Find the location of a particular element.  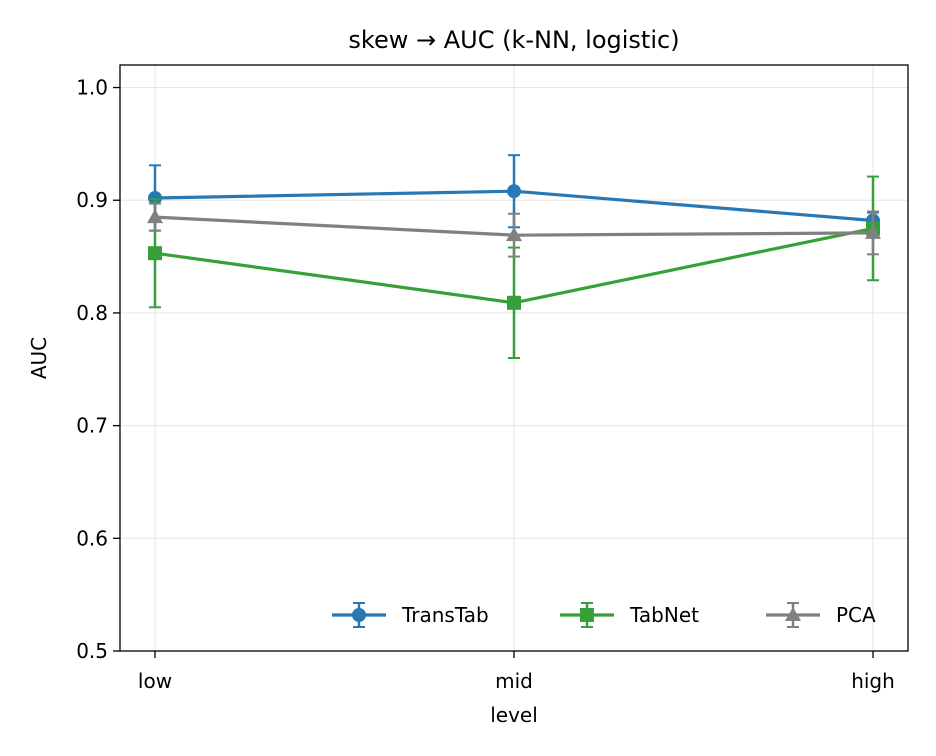

legend-label: PCA is located at coordinates (856, 615).